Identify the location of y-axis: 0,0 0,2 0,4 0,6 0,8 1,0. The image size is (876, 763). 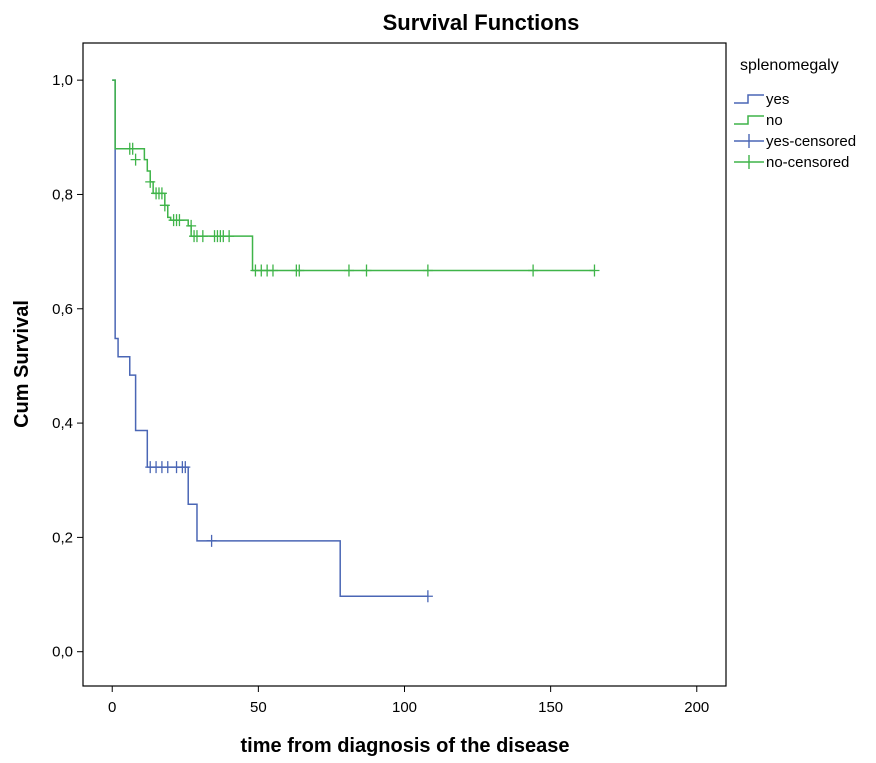
(67, 366).